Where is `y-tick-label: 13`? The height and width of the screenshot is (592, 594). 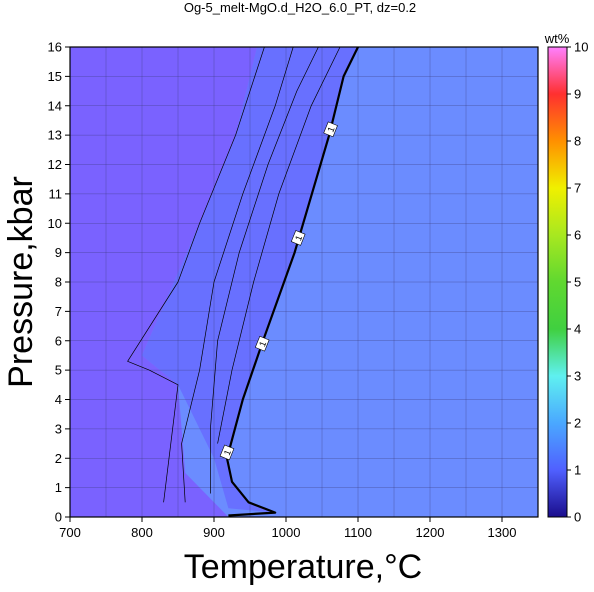 y-tick-label: 13 is located at coordinates (55, 135).